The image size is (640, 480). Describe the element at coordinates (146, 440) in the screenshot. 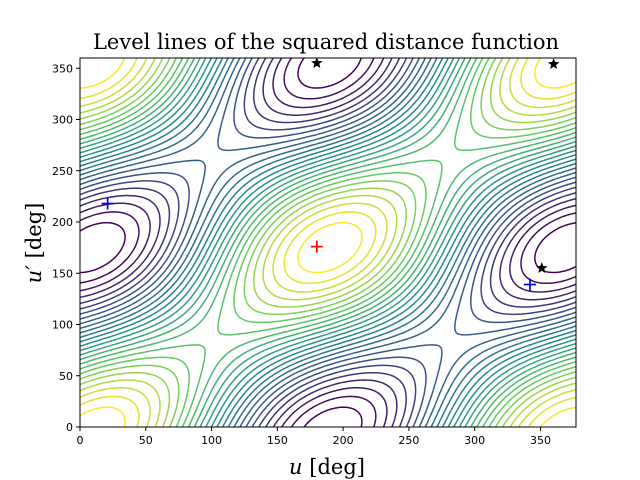

I see `x-tick-label: 50` at that location.